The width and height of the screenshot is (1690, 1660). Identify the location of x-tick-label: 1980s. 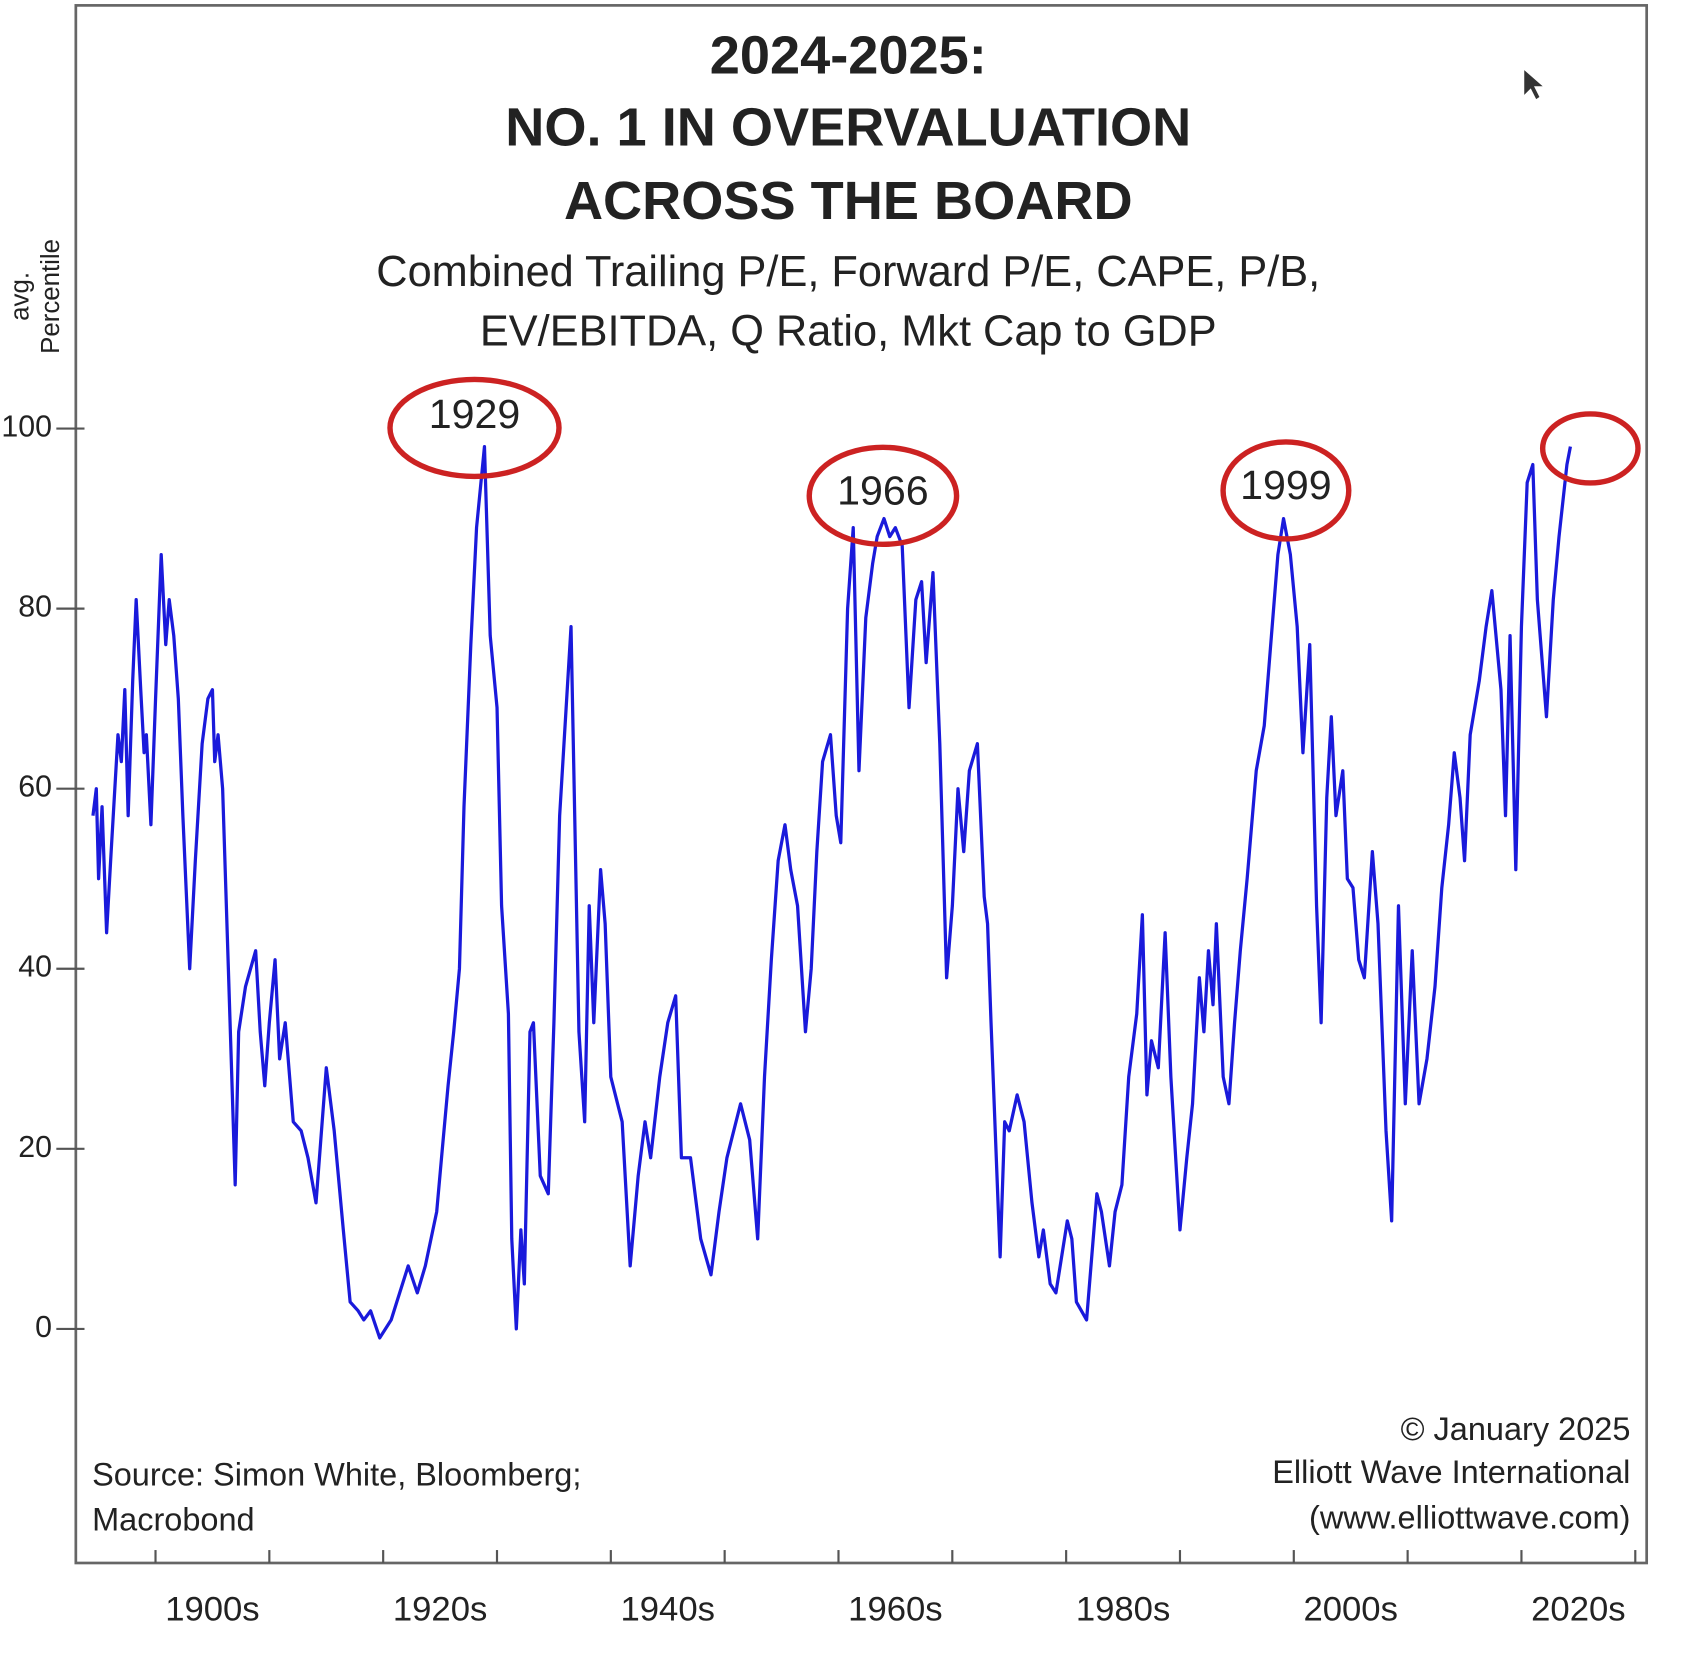
(1123, 1610).